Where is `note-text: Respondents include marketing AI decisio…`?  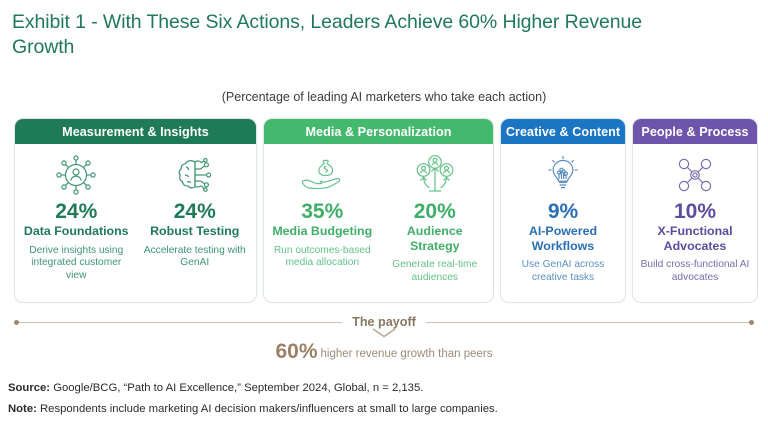 note-text: Respondents include marketing AI decisio… is located at coordinates (267, 409).